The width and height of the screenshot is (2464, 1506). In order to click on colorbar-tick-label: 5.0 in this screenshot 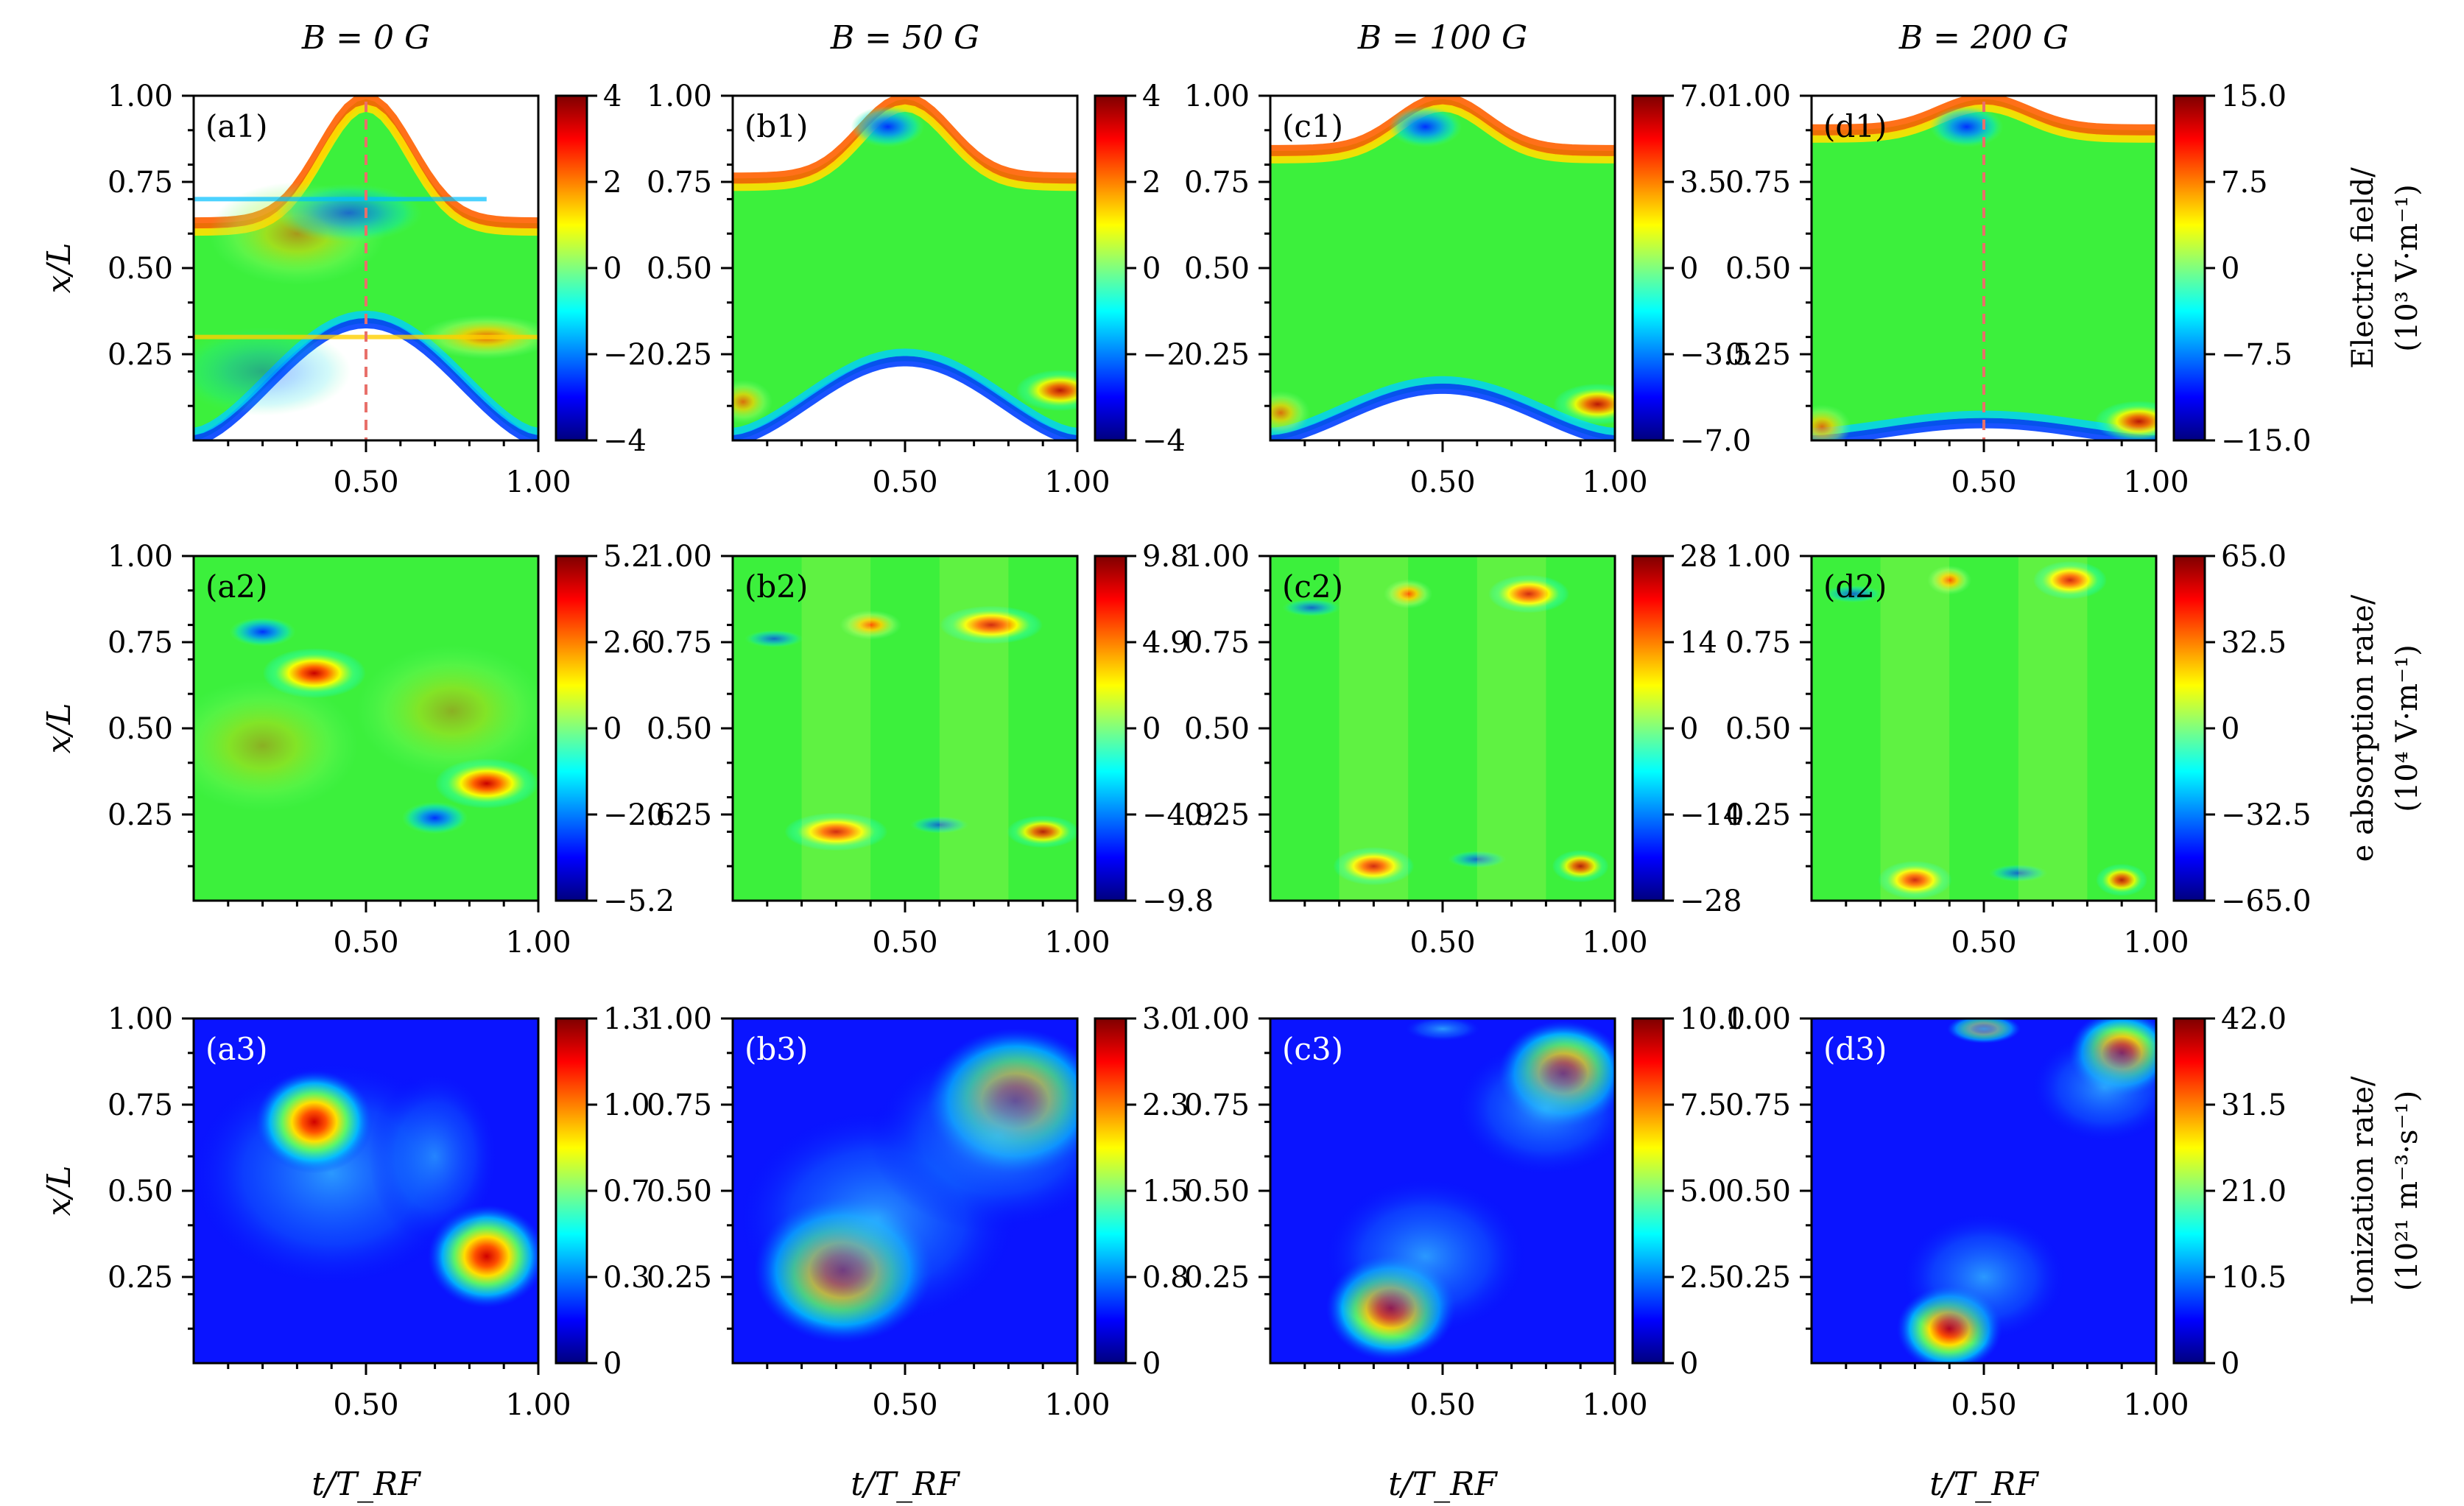, I will do `click(1703, 1191)`.